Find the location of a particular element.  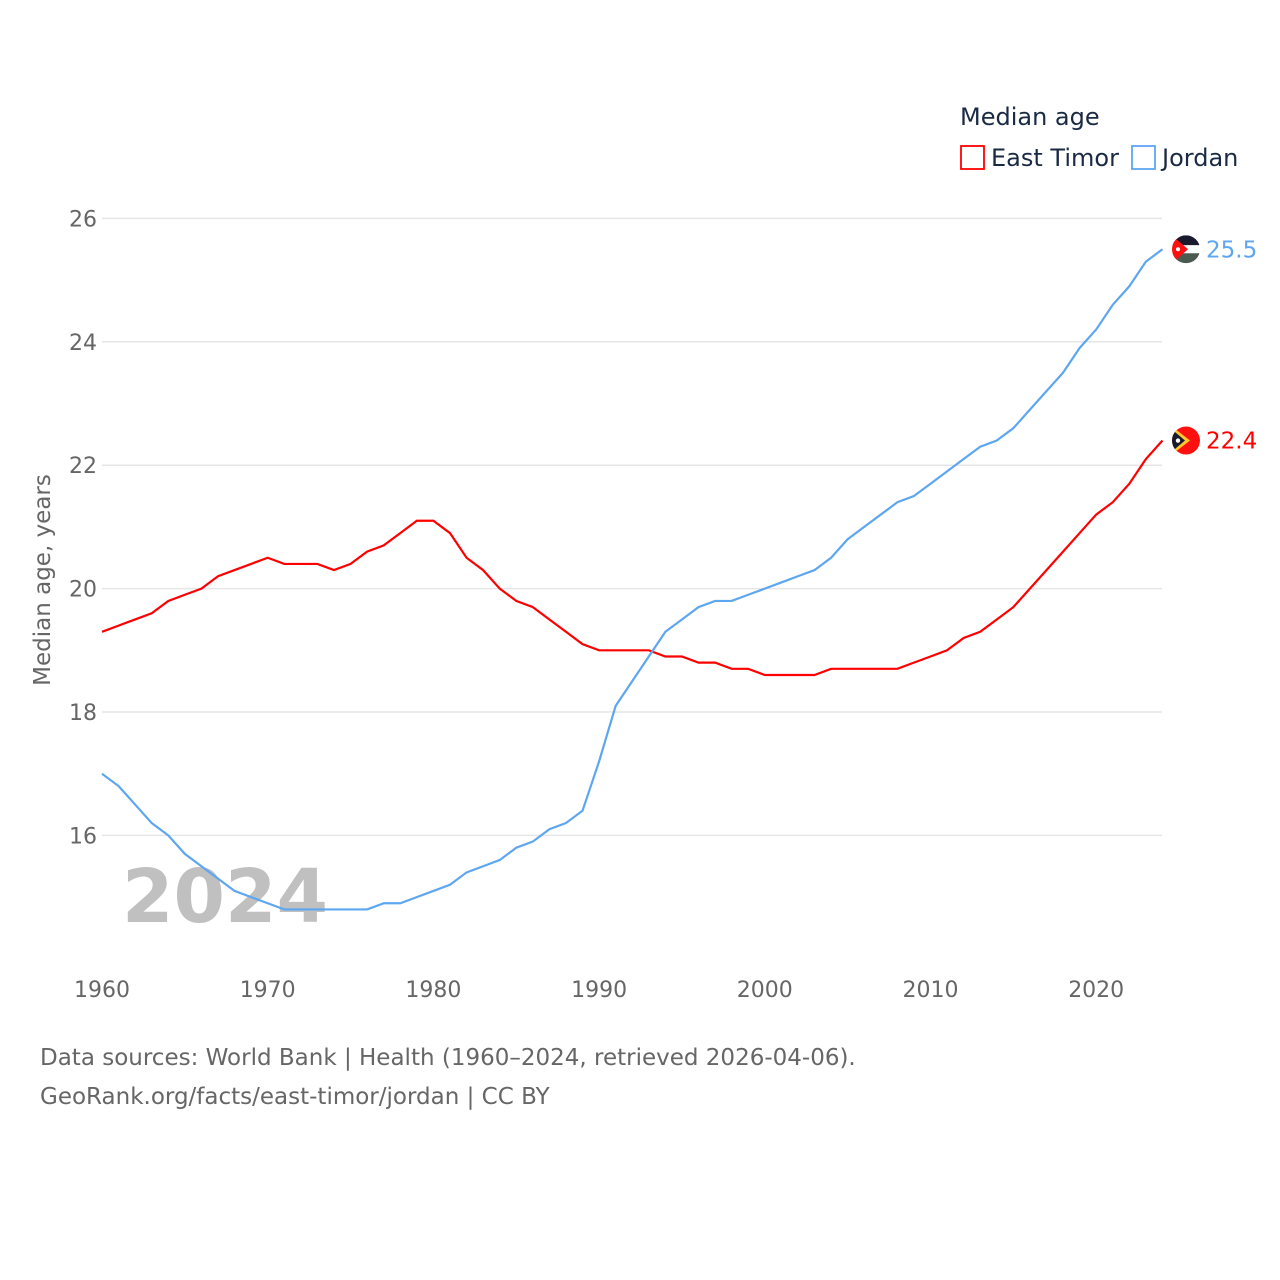

y-axis-label: Median age, years is located at coordinates (43, 580).